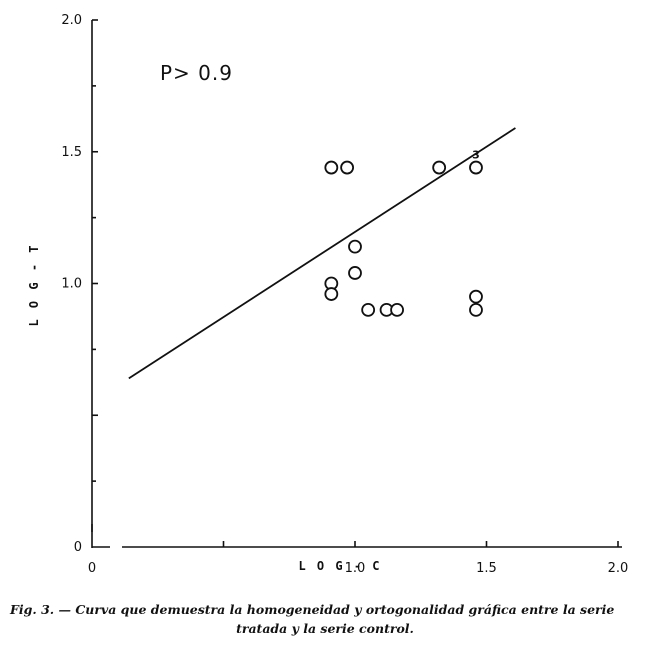  What do you see at coordinates (325, 628) in the screenshot?
I see `caption-line-2: tratada y la serie control.` at bounding box center [325, 628].